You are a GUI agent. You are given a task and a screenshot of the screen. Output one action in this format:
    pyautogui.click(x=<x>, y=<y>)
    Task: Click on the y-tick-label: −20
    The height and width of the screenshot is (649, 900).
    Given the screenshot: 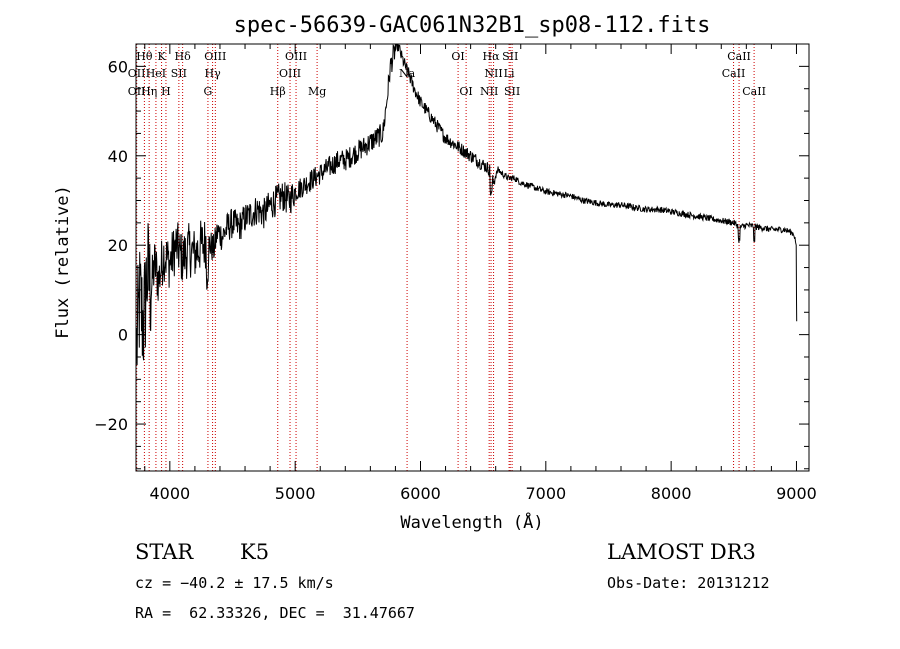 What is the action you would take?
    pyautogui.click(x=111, y=424)
    